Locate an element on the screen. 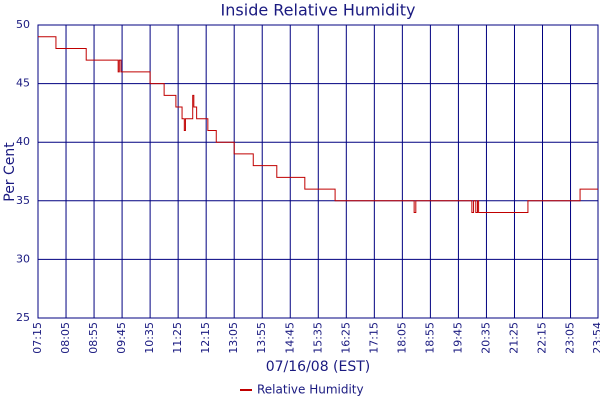 The height and width of the screenshot is (400, 600). y-tick-label: 25 is located at coordinates (23, 317).